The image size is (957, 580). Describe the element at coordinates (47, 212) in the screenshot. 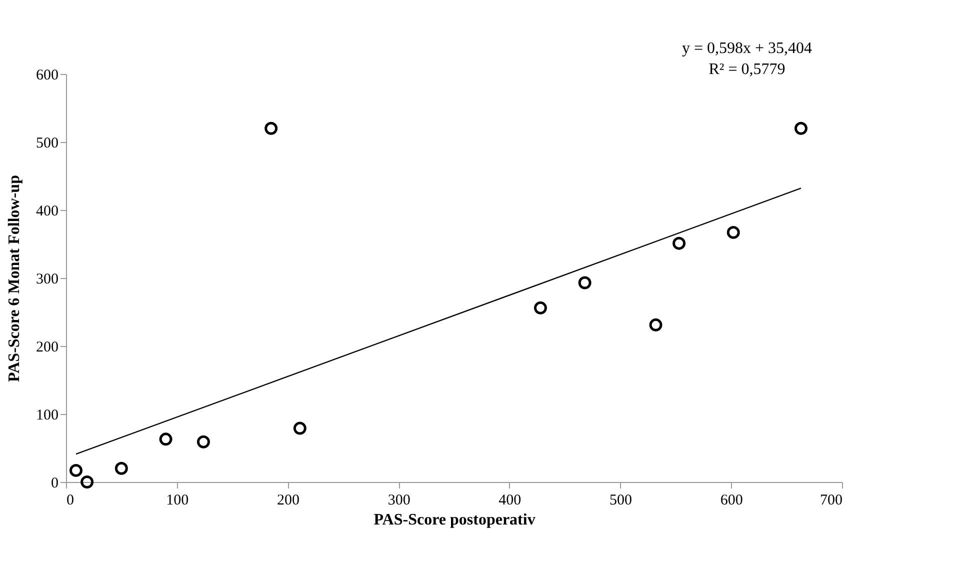

I see `y-tick-label: 400` at that location.